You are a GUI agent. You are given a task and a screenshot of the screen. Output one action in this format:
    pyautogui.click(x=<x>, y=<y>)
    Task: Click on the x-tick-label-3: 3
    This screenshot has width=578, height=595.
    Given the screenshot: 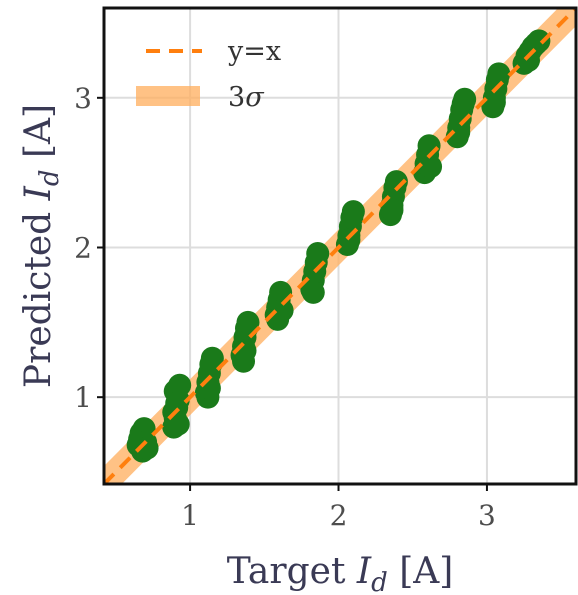 What is the action you would take?
    pyautogui.click(x=487, y=515)
    